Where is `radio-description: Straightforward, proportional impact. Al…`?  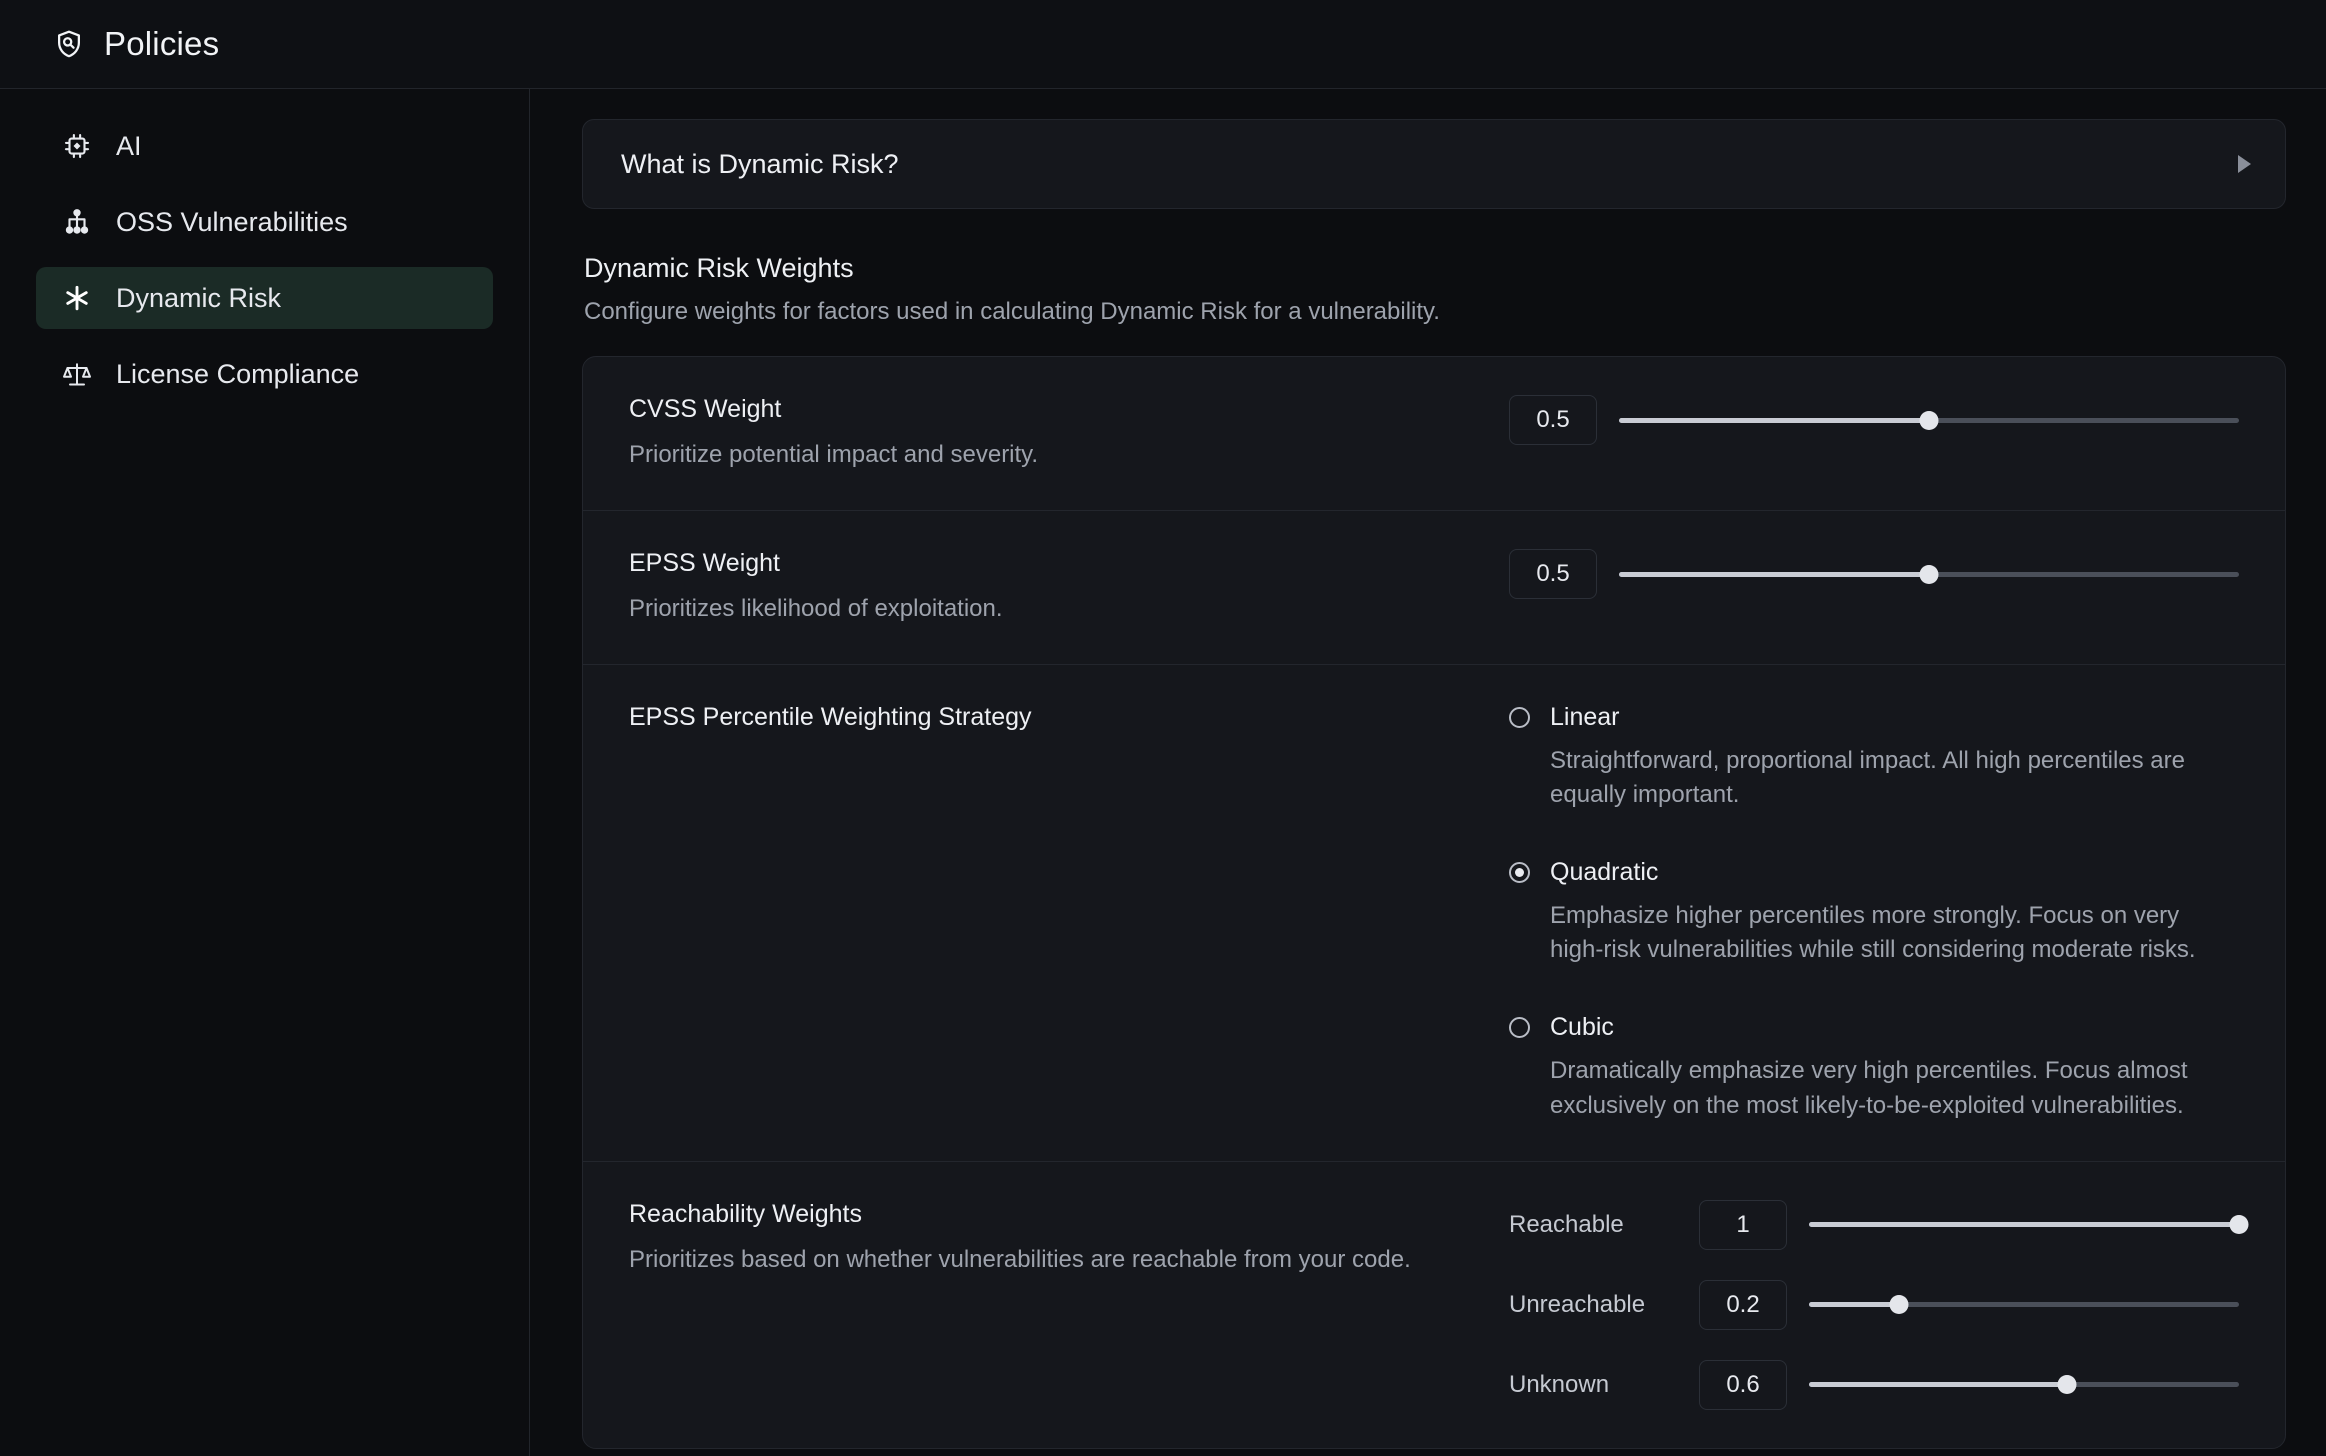 radio-description: Straightforward, proportional impact. Al… is located at coordinates (1867, 778).